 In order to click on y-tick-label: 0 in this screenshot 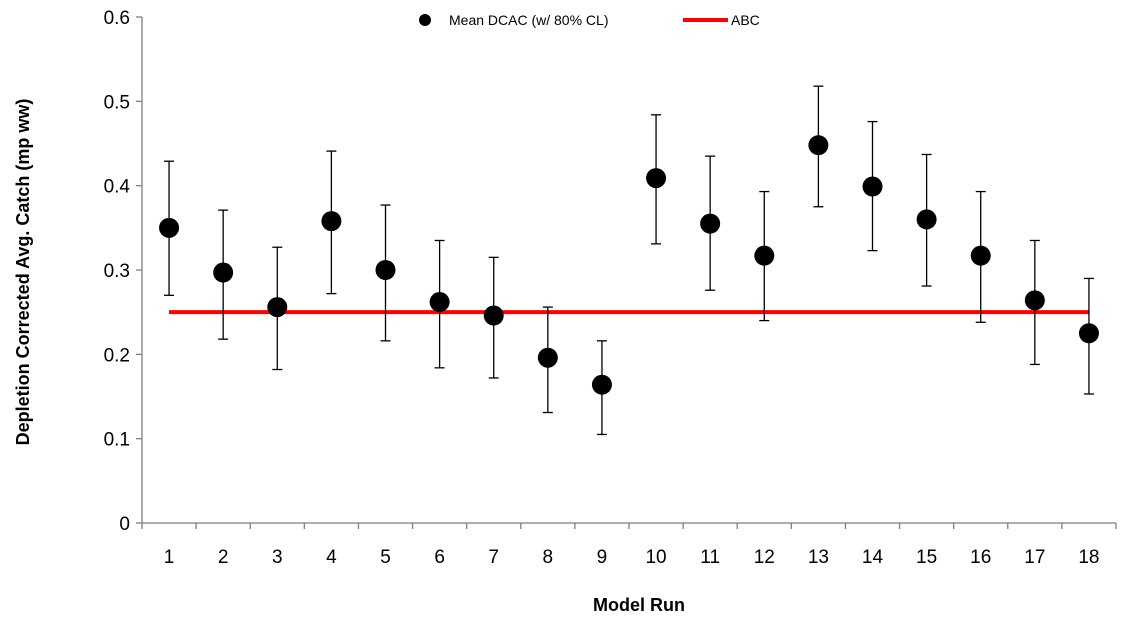, I will do `click(124, 524)`.